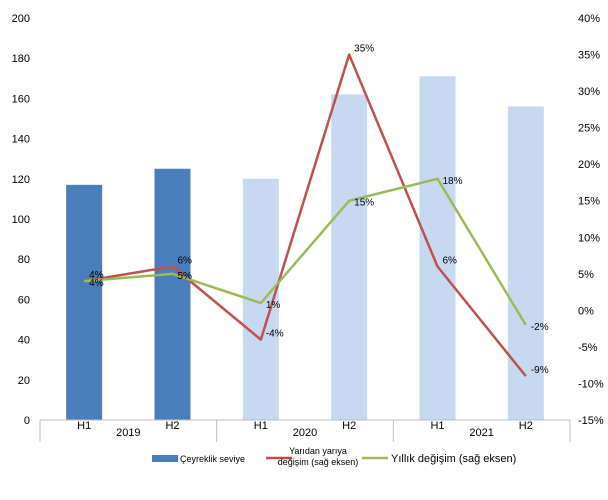  I want to click on legend-label-line2: Yıllık değişim (sağ eksen), so click(453, 459).